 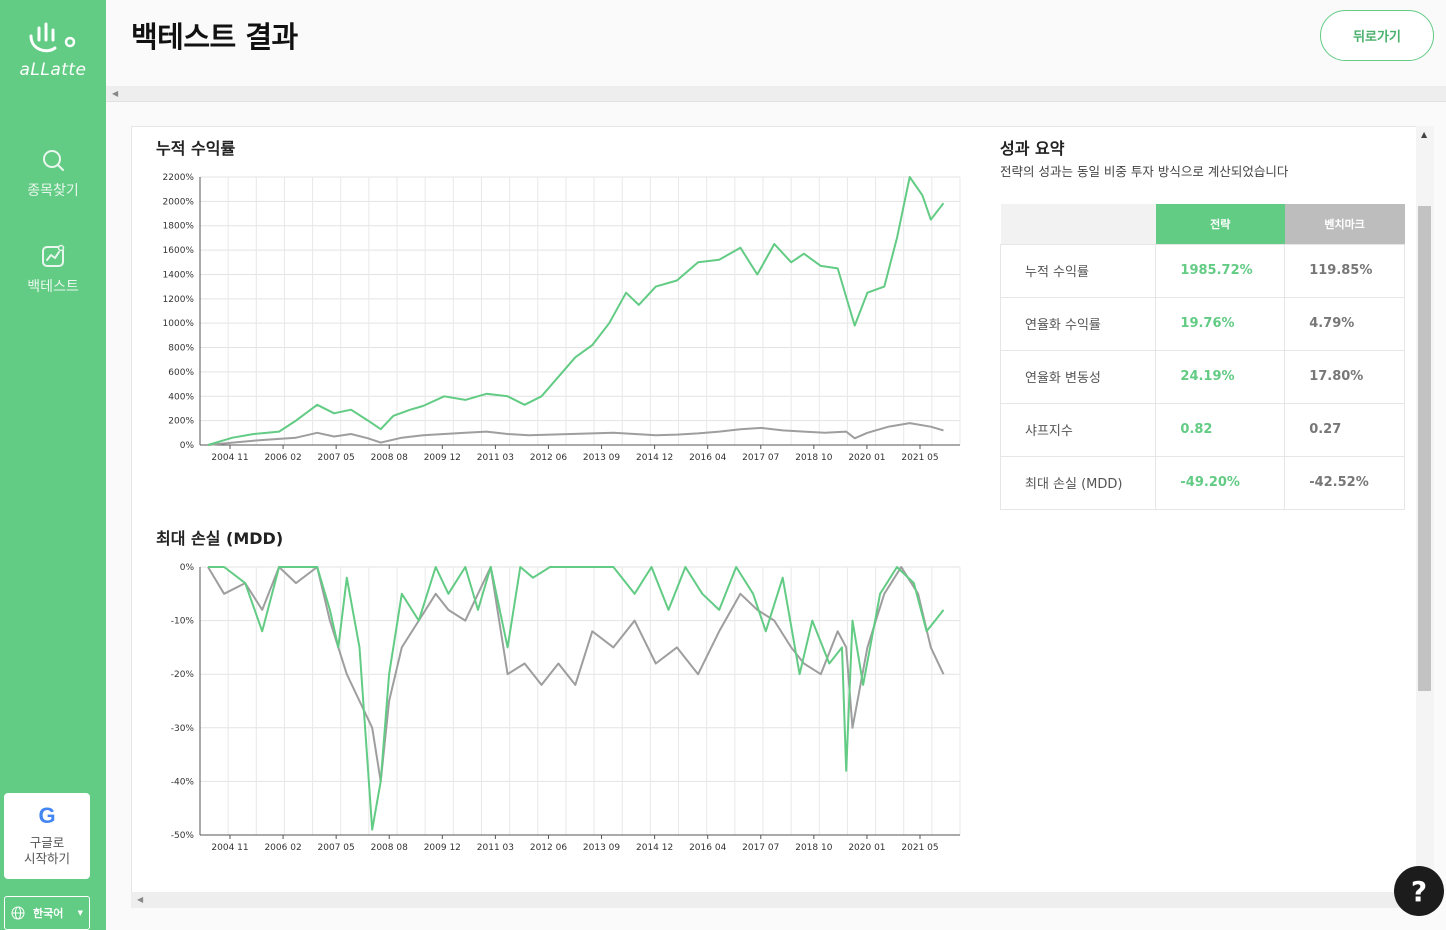 I want to click on y-tick-label: 800%, so click(x=181, y=349).